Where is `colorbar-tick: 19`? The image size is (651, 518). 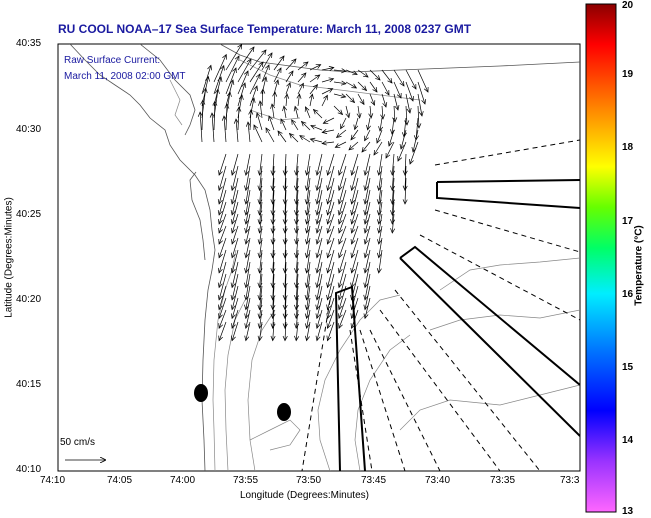 colorbar-tick: 19 is located at coordinates (628, 74).